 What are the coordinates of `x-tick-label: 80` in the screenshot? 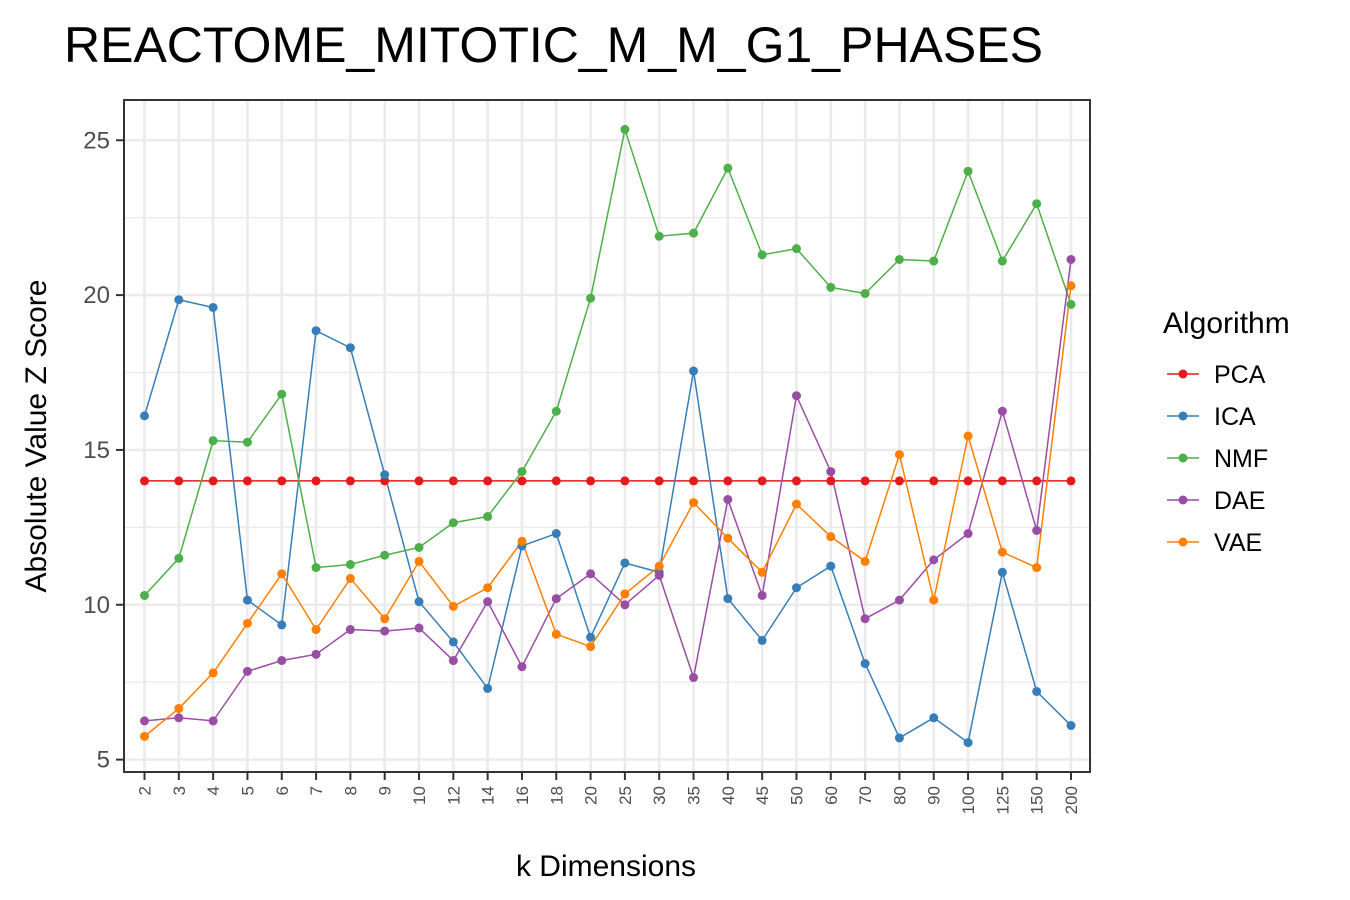 It's located at (899, 795).